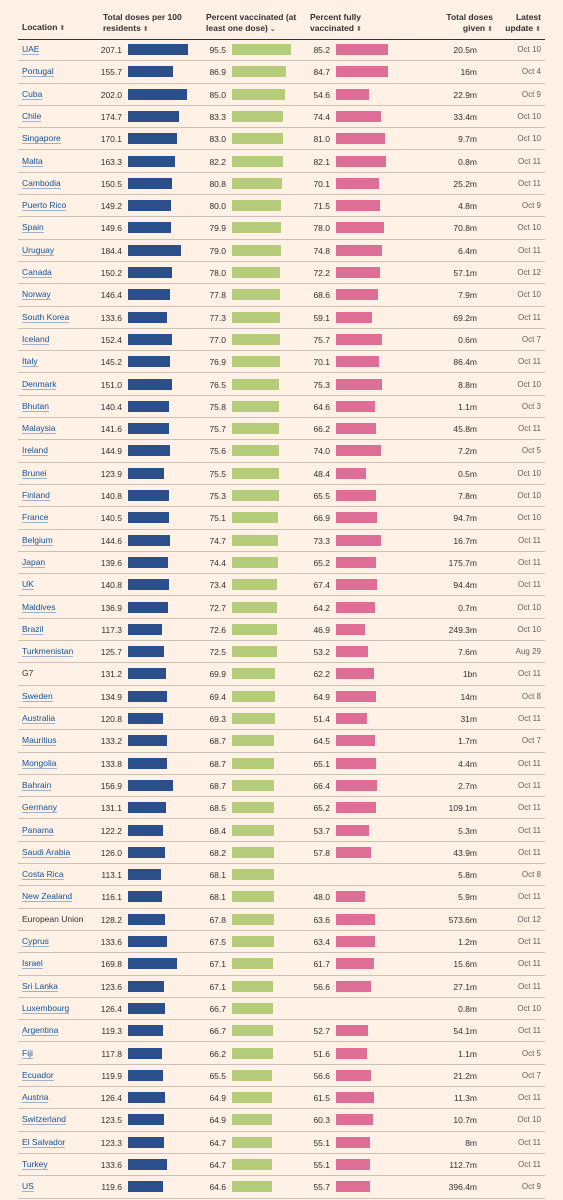 The width and height of the screenshot is (563, 1200). I want to click on column-header-percent-vaccinated: Percent vaccinated (at least one dose) ⌄, so click(251, 23).